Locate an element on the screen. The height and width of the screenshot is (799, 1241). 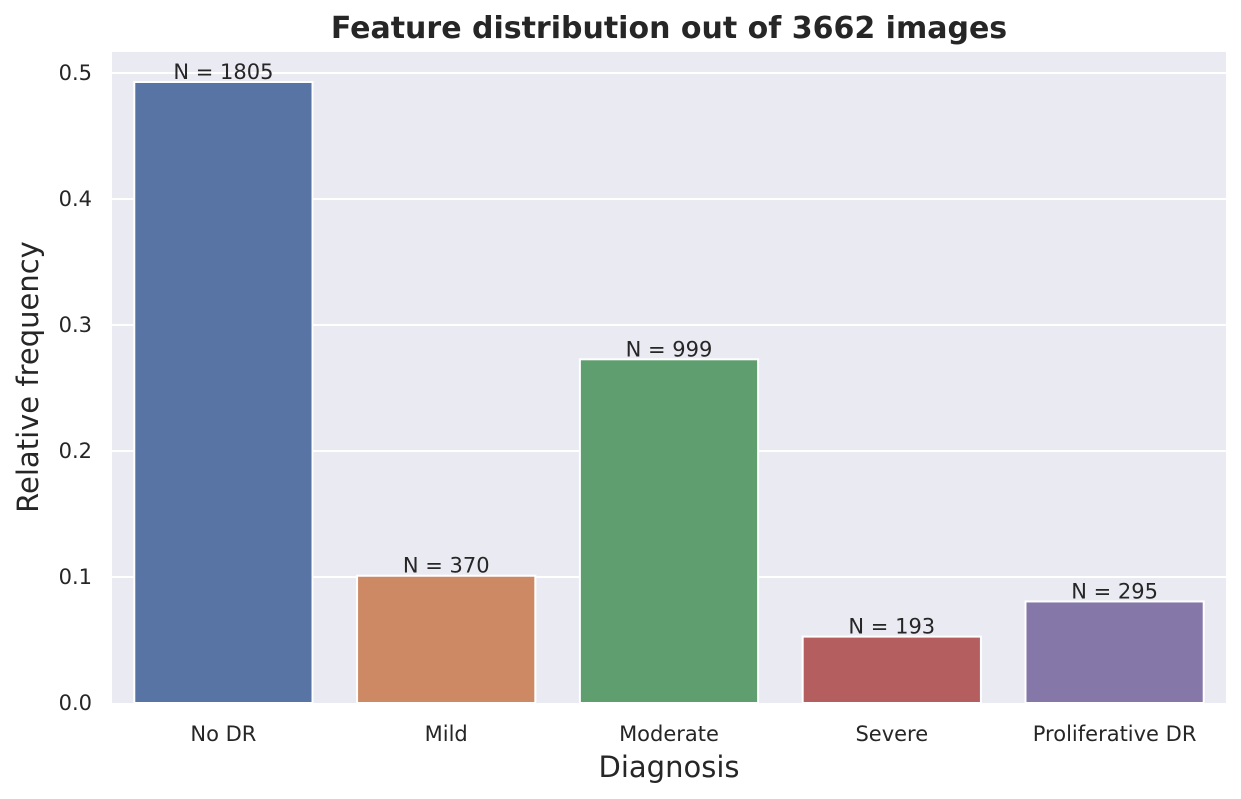
x-axis-label: Diagnosis is located at coordinates (669, 767).